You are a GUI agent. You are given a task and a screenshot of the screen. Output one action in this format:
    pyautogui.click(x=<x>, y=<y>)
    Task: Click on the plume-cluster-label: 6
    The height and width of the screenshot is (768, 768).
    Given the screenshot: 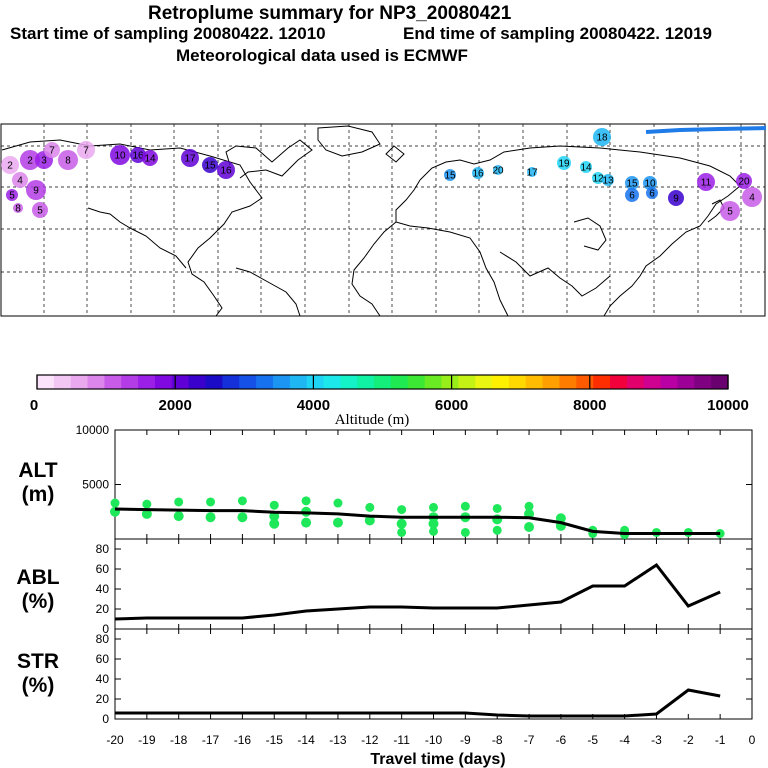 What is the action you would take?
    pyautogui.click(x=652, y=194)
    